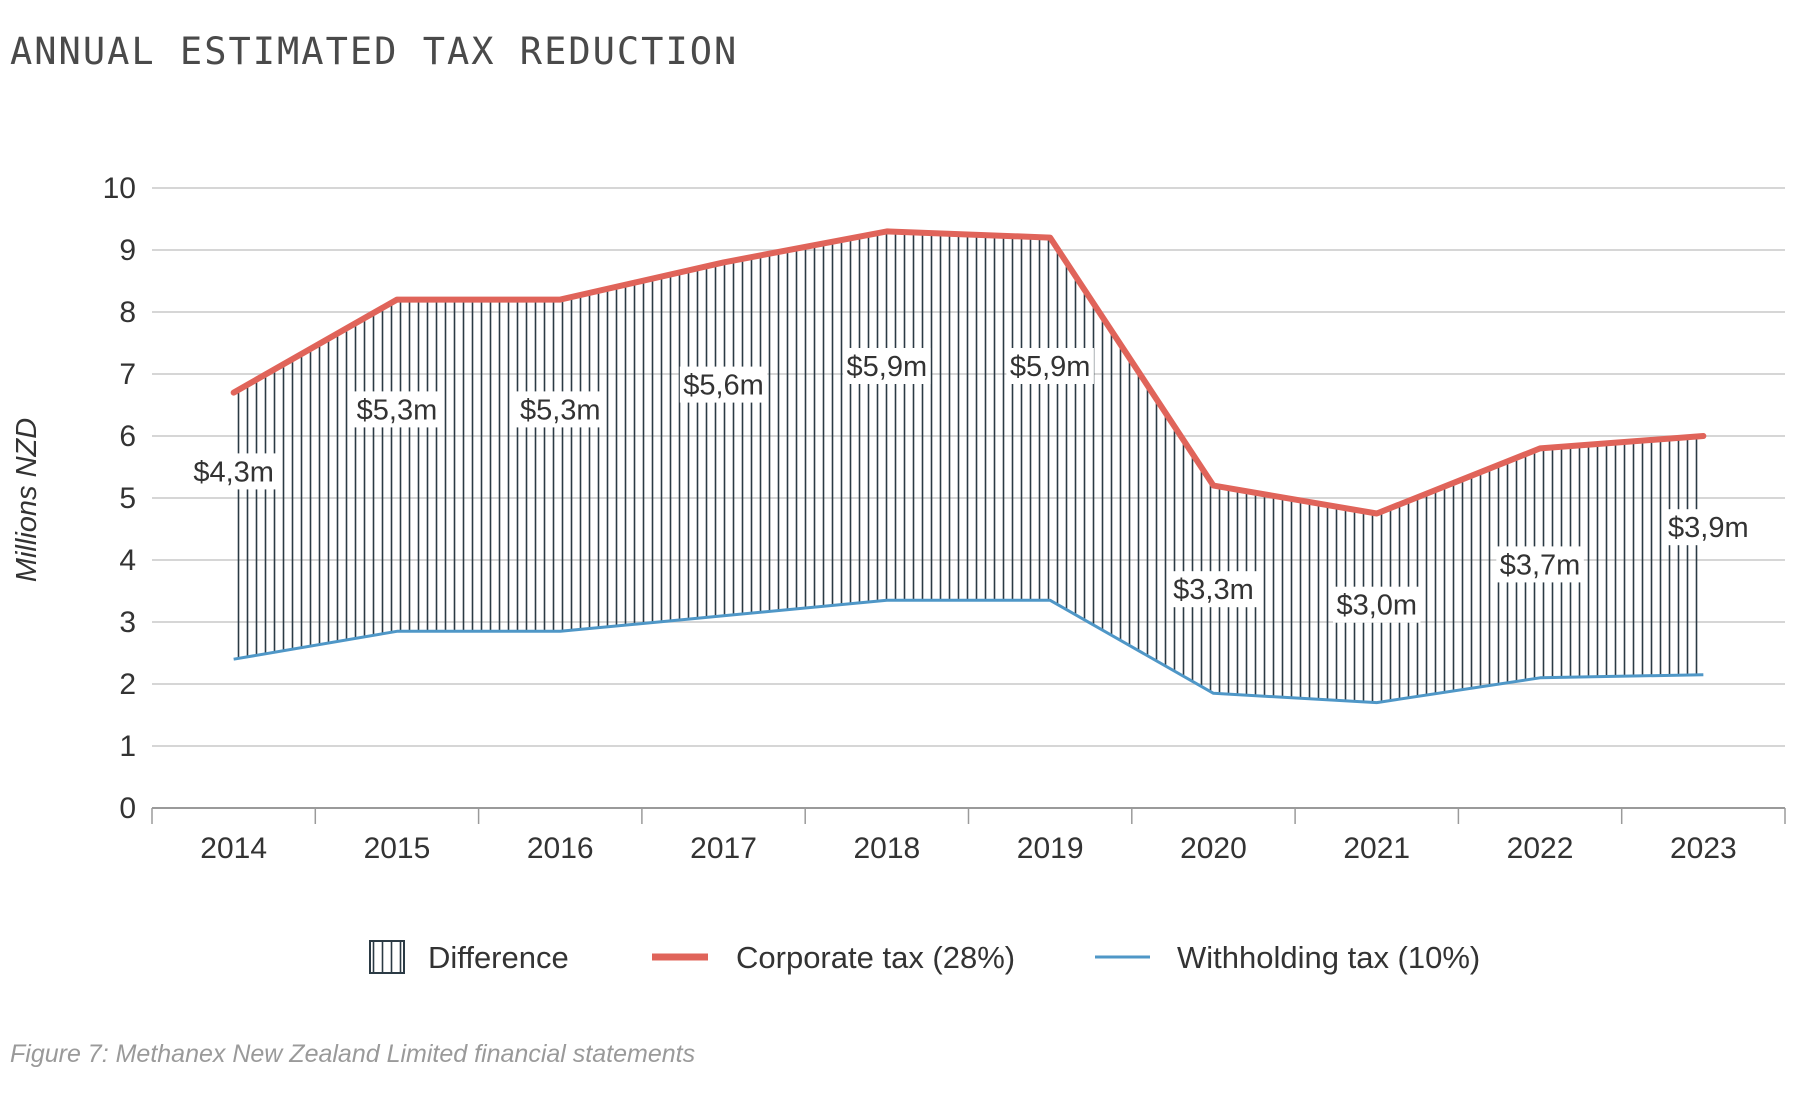 The image size is (1796, 1106). I want to click on x-tick-label: 2022, so click(1540, 848).